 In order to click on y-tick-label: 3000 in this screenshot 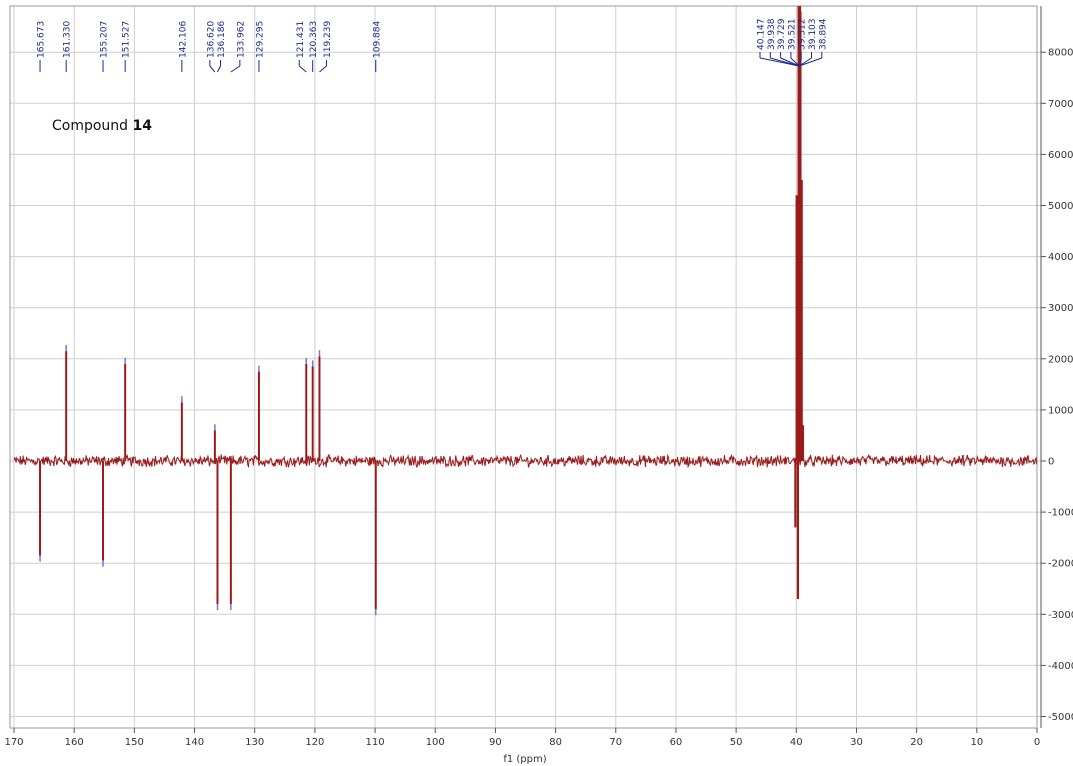, I will do `click(1060, 308)`.